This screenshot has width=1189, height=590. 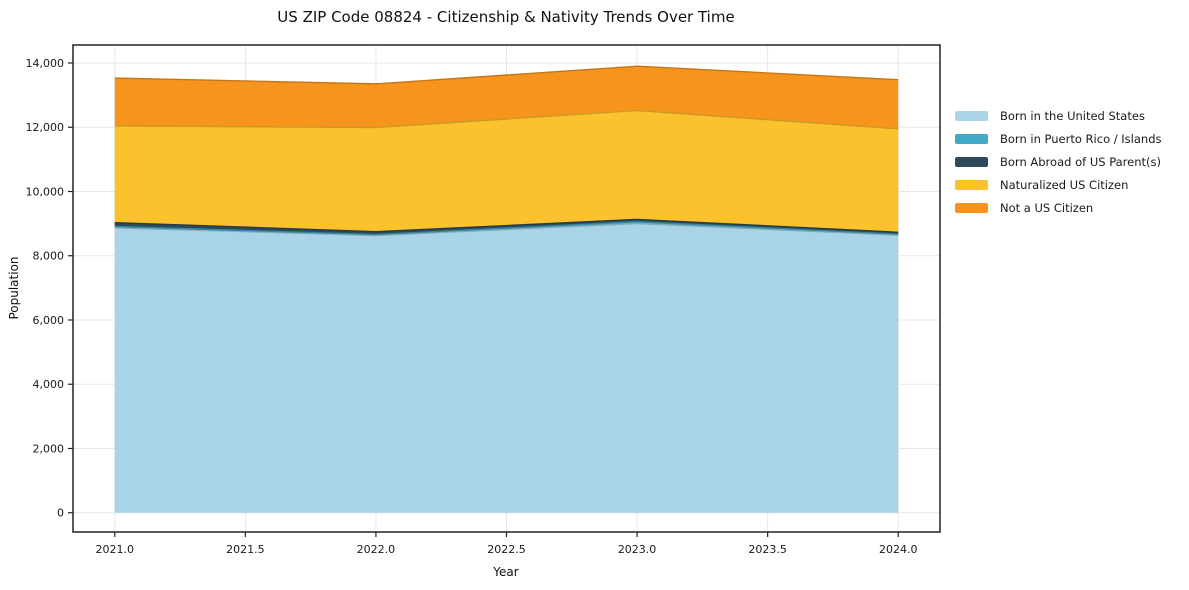 What do you see at coordinates (49, 448) in the screenshot?
I see `y-tick-label: 2,000` at bounding box center [49, 448].